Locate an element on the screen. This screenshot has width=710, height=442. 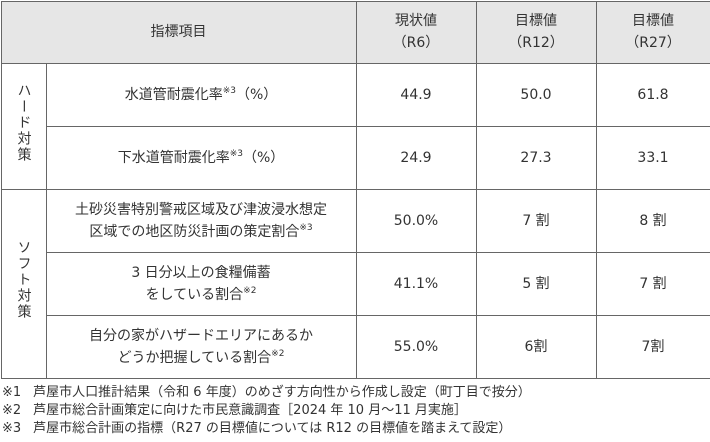
value-cell: 7割 is located at coordinates (652, 346).